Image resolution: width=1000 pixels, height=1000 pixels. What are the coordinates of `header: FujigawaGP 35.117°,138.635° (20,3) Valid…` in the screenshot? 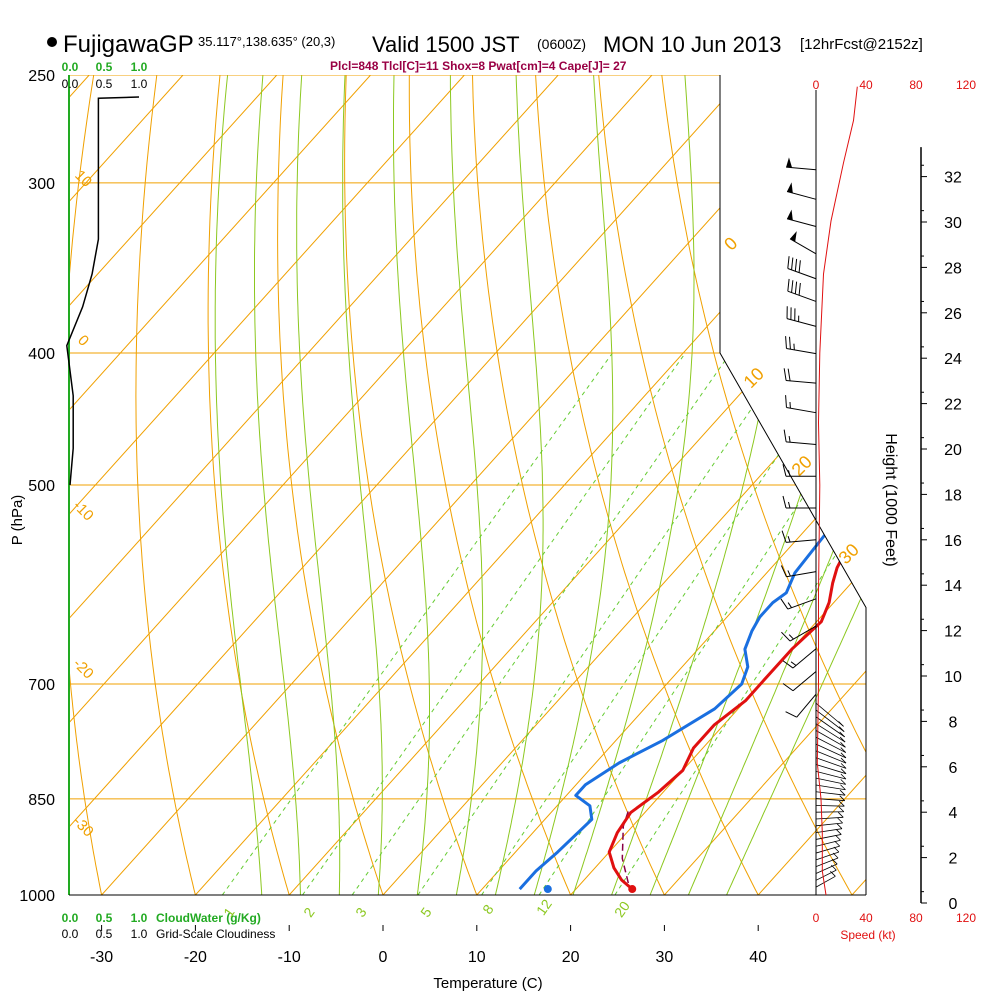 It's located at (485, 52).